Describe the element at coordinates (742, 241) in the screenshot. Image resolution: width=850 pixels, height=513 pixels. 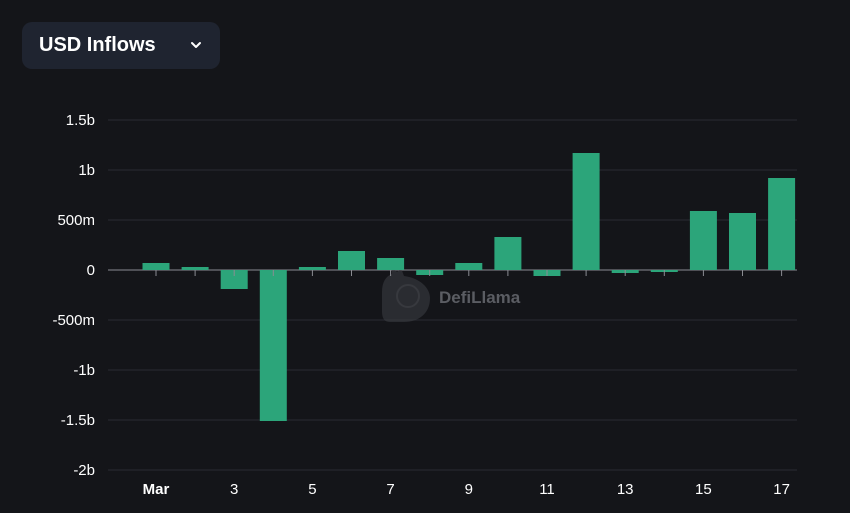
I see `bar: Mar 16` at that location.